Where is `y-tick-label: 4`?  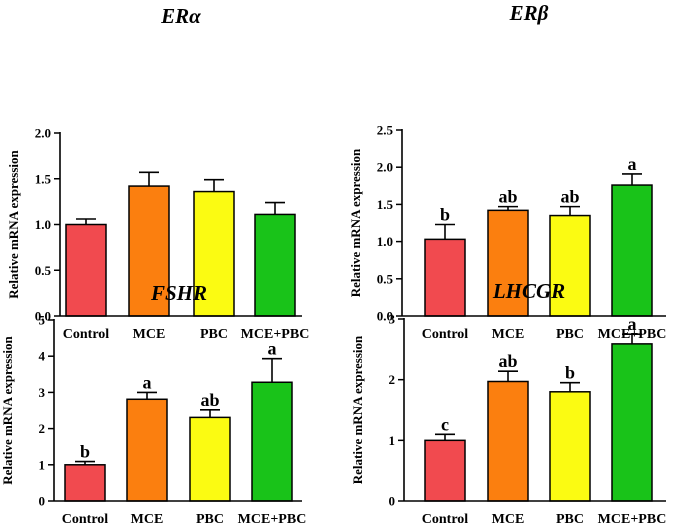 y-tick-label: 4 is located at coordinates (42, 356).